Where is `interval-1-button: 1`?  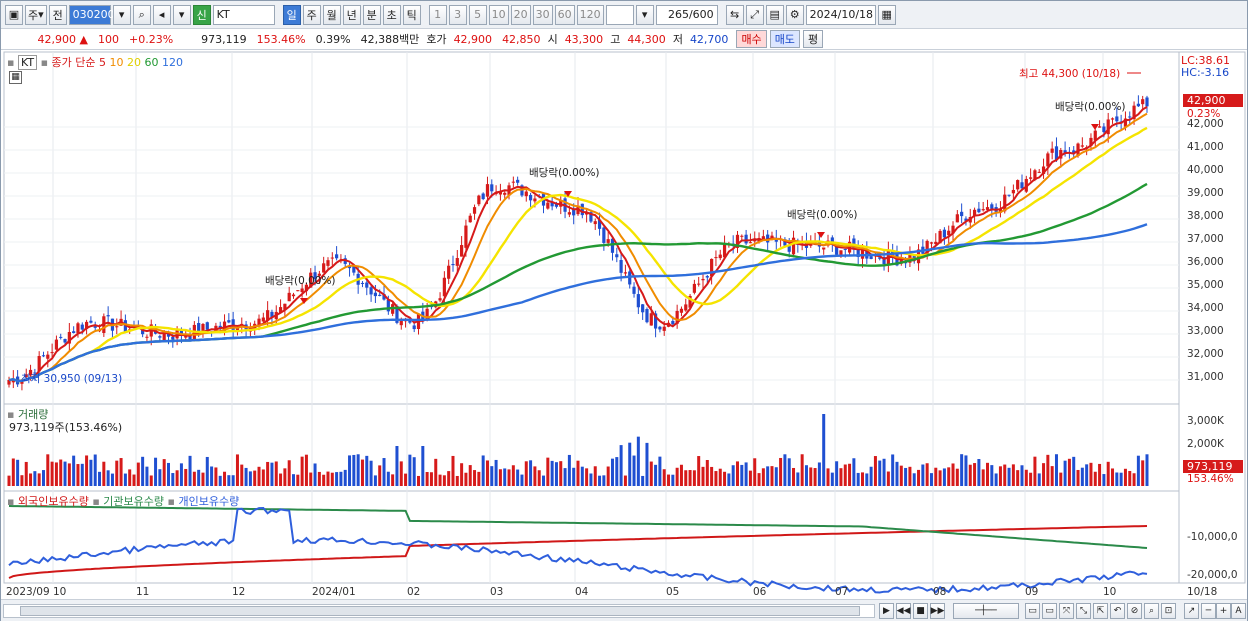
interval-1-button: 1 is located at coordinates (437, 14).